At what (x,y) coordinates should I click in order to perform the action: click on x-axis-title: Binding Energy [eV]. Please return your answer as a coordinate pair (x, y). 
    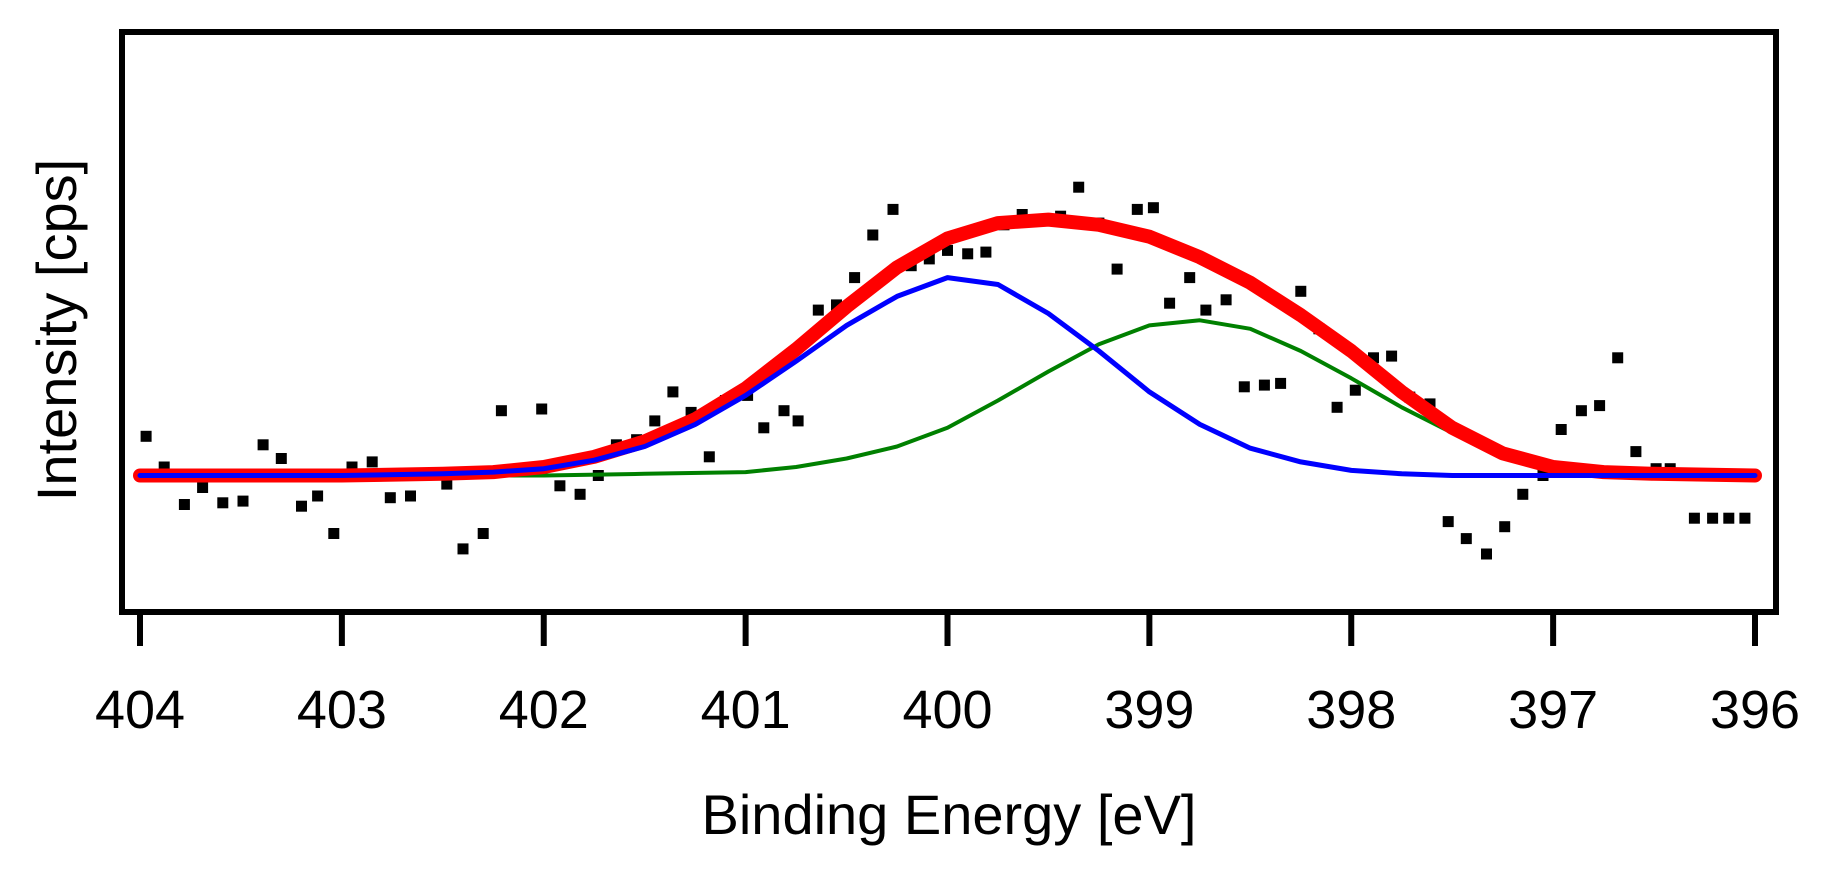
    Looking at the image, I should click on (949, 814).